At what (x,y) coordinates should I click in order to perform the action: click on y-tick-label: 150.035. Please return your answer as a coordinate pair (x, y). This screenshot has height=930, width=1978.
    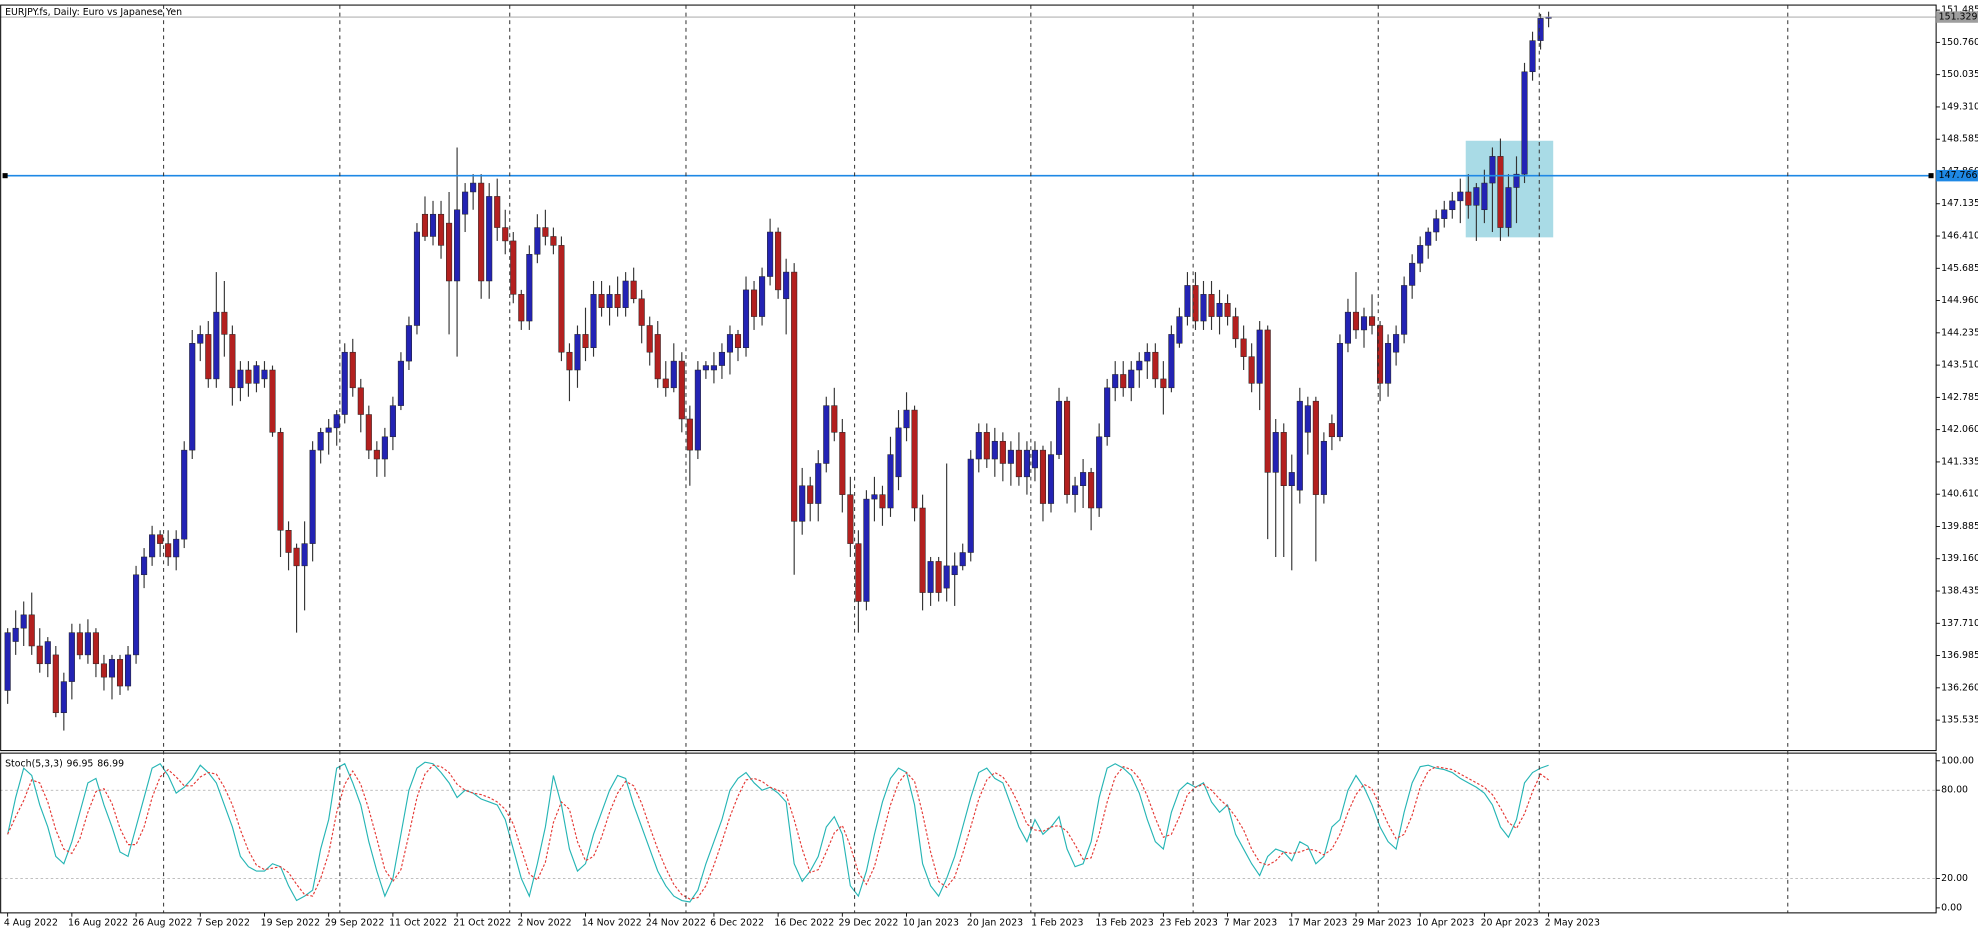
    Looking at the image, I should click on (1959, 74).